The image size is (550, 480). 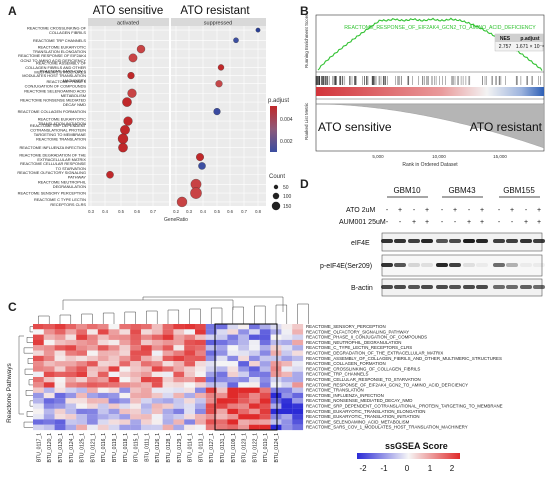 I want to click on x-tick: 0.3, so click(x=189, y=211).